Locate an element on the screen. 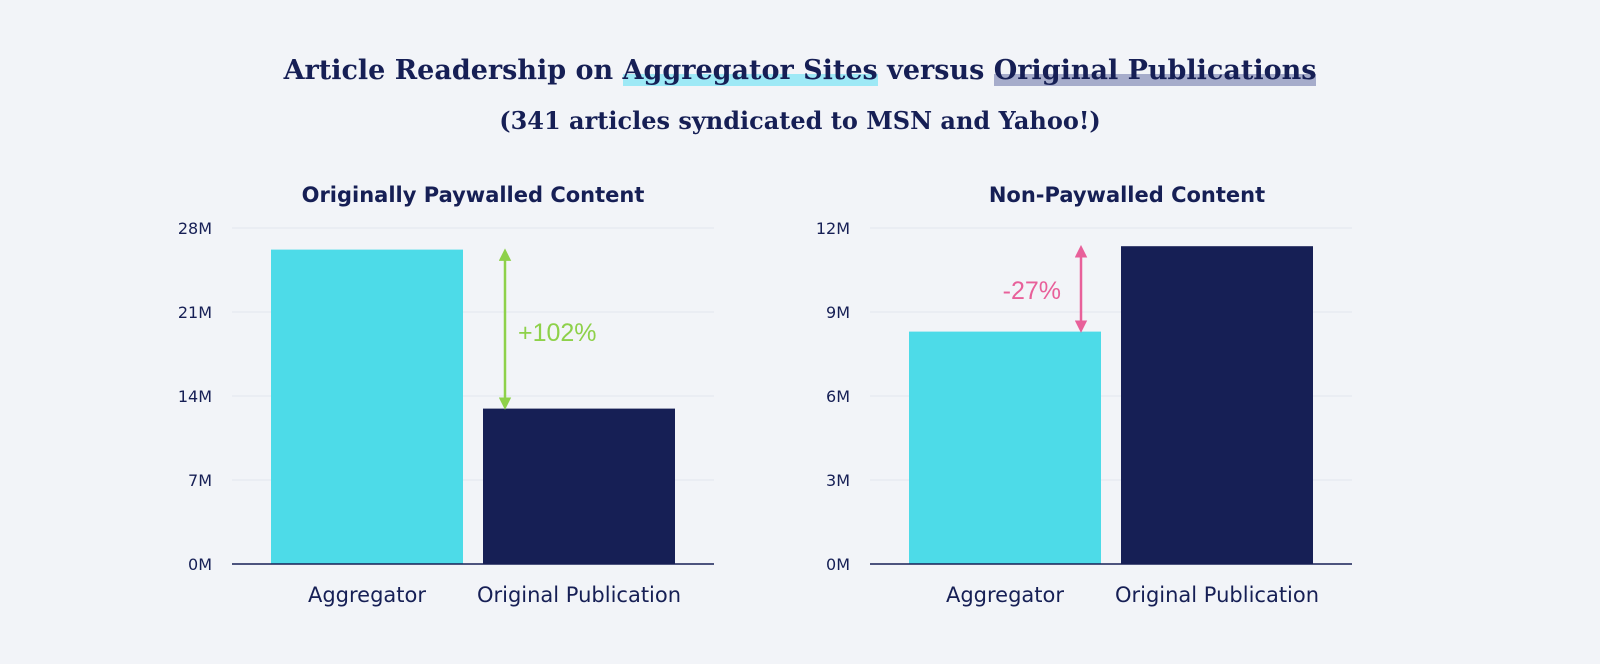 The image size is (1600, 664). y-tick-label: 3M is located at coordinates (838, 480).